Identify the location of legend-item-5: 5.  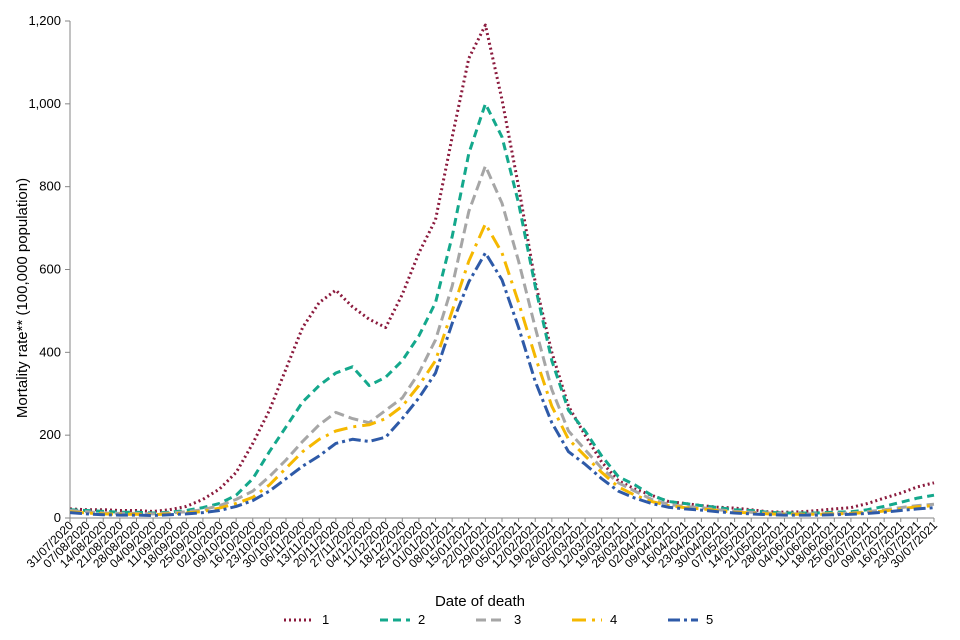
(690, 619).